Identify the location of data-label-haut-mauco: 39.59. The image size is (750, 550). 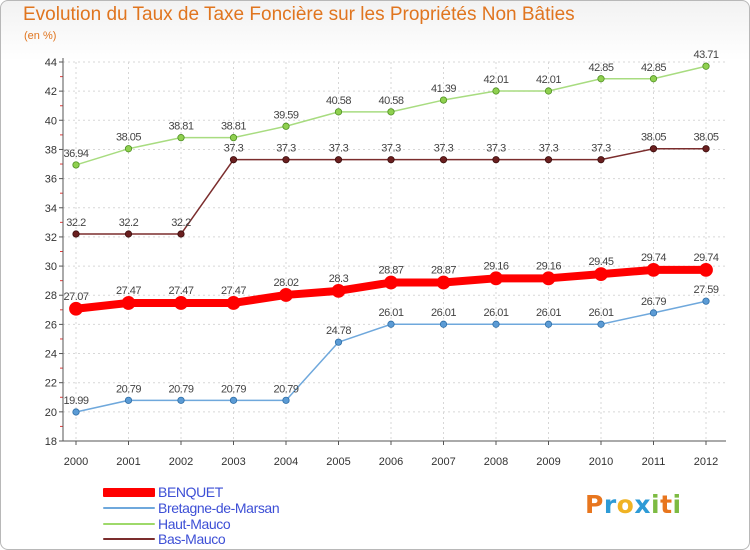
(285, 115).